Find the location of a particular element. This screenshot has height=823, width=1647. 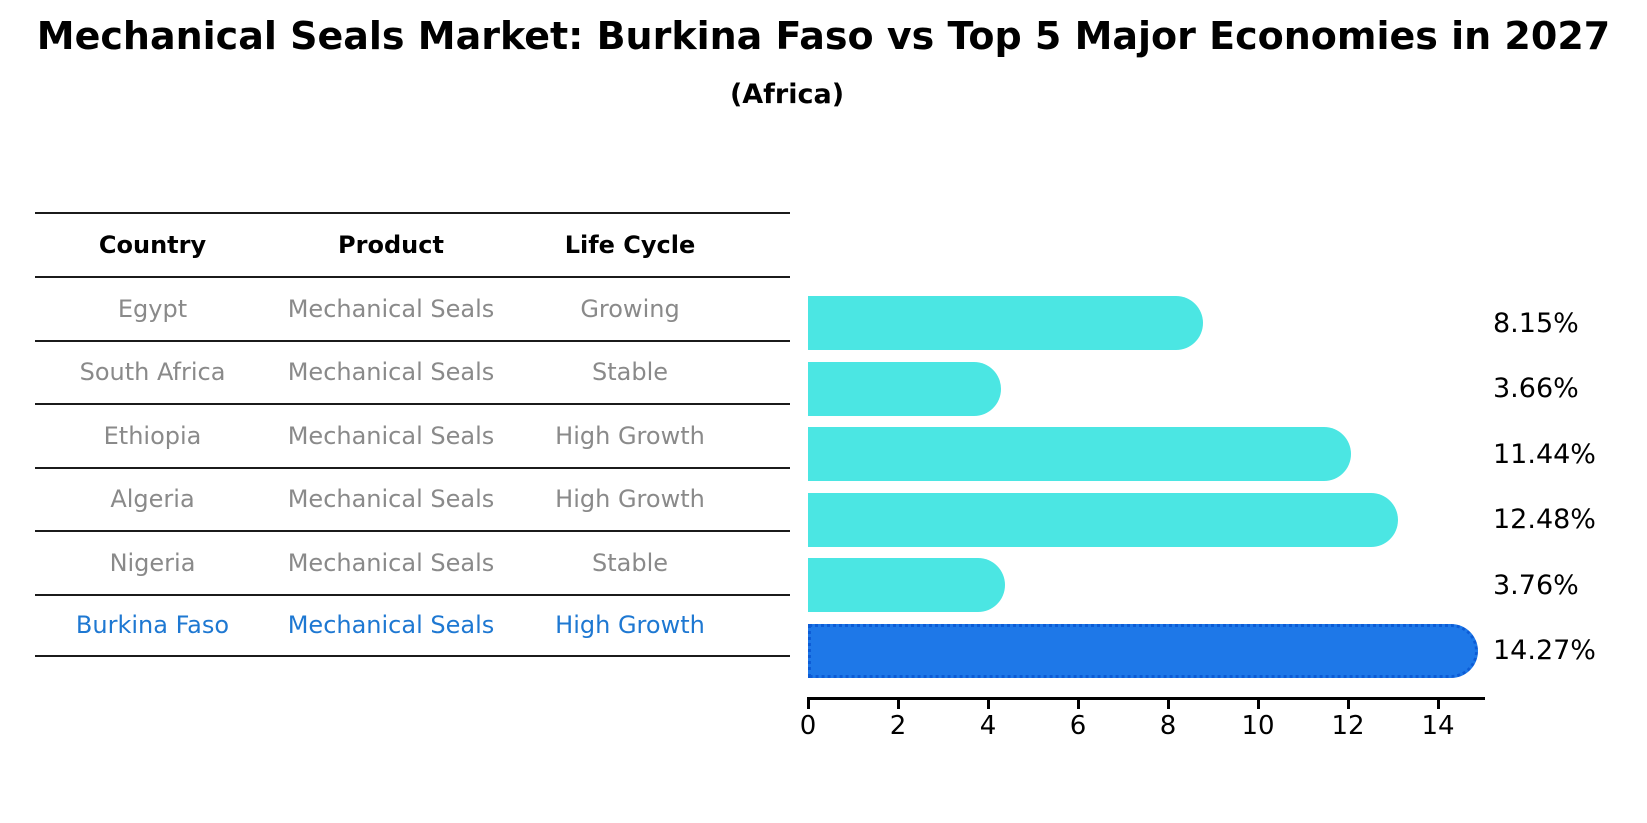

bar-algeria is located at coordinates (1103, 519).